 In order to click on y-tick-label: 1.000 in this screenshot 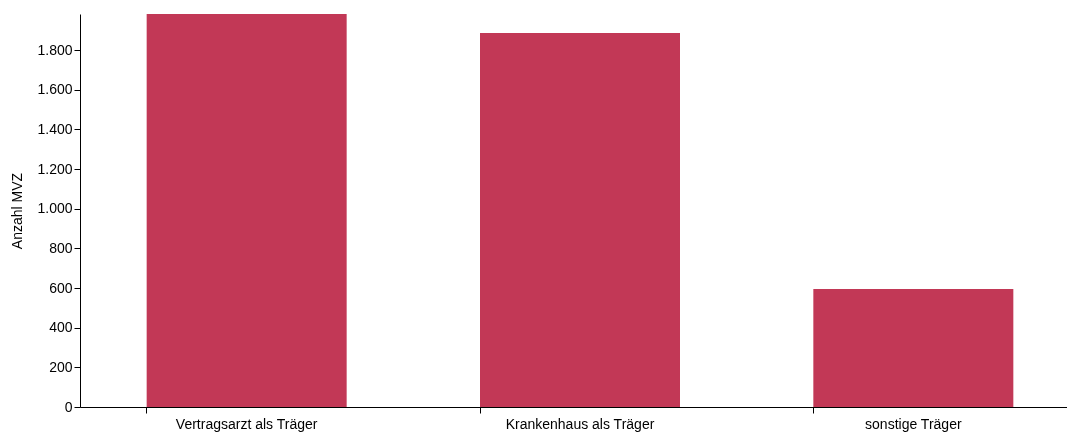, I will do `click(55, 208)`.